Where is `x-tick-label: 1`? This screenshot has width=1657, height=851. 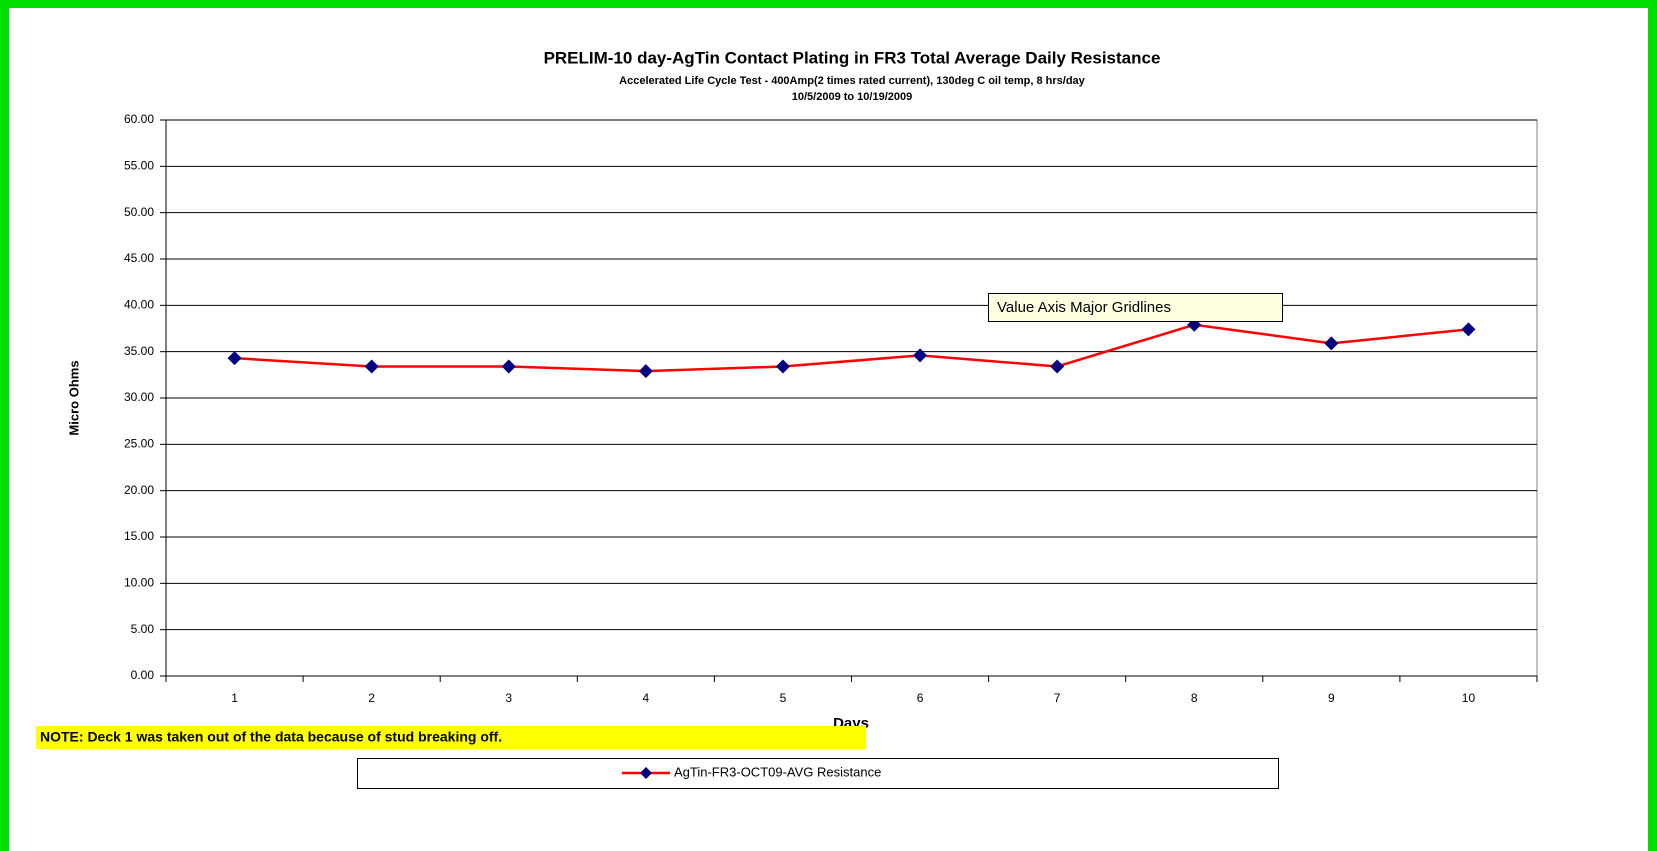
x-tick-label: 1 is located at coordinates (234, 698).